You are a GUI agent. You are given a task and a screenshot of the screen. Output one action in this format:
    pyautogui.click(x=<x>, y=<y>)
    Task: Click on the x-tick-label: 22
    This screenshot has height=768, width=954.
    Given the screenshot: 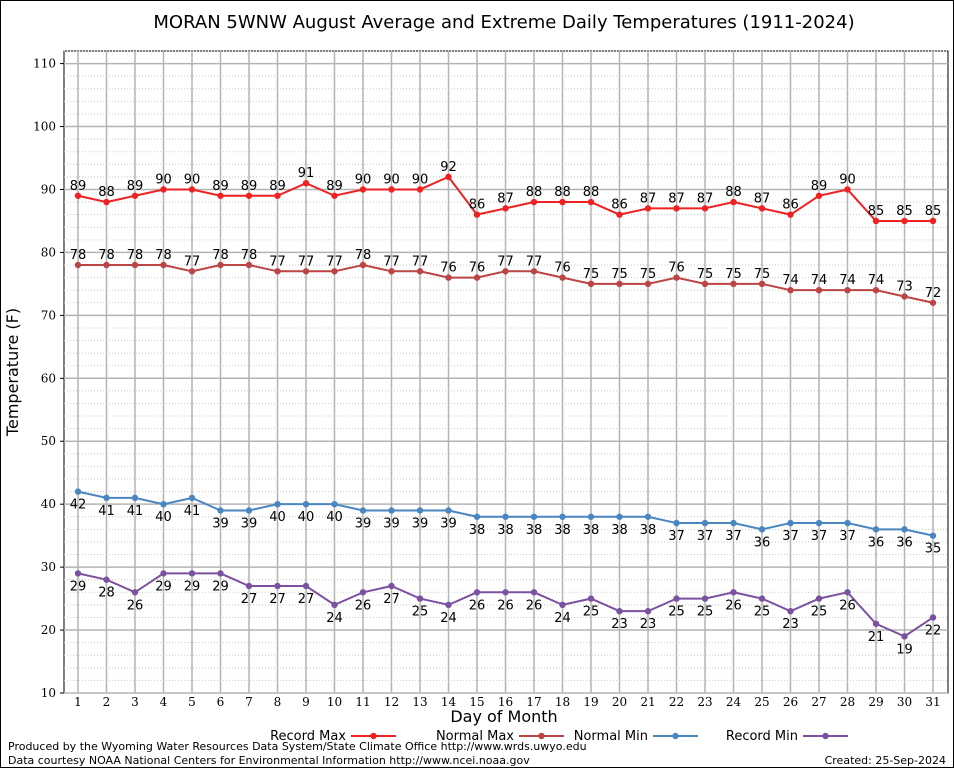 What is the action you would take?
    pyautogui.click(x=676, y=702)
    